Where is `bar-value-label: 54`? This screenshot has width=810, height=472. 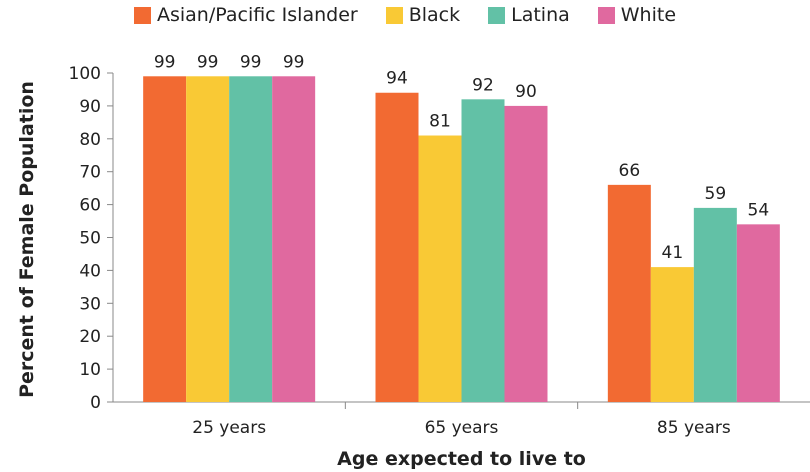 bar-value-label: 54 is located at coordinates (759, 210).